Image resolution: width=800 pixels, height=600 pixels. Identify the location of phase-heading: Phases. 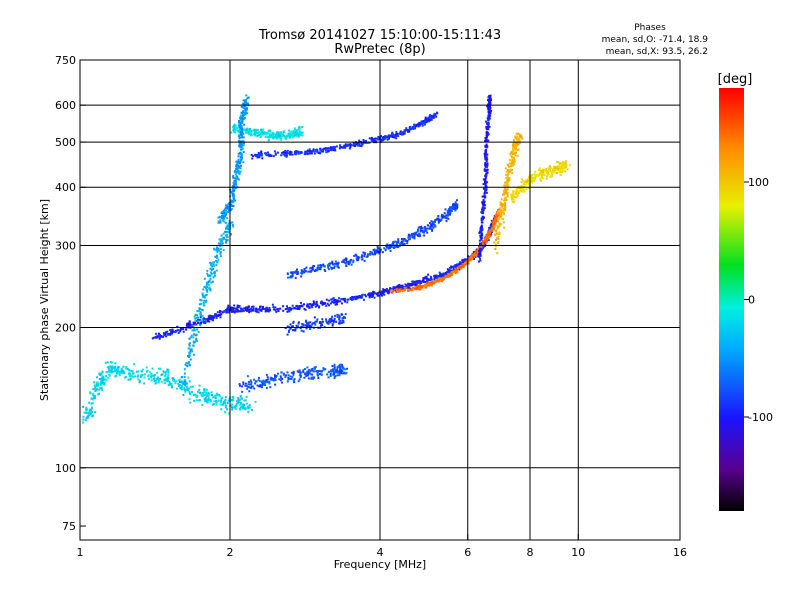
(650, 28).